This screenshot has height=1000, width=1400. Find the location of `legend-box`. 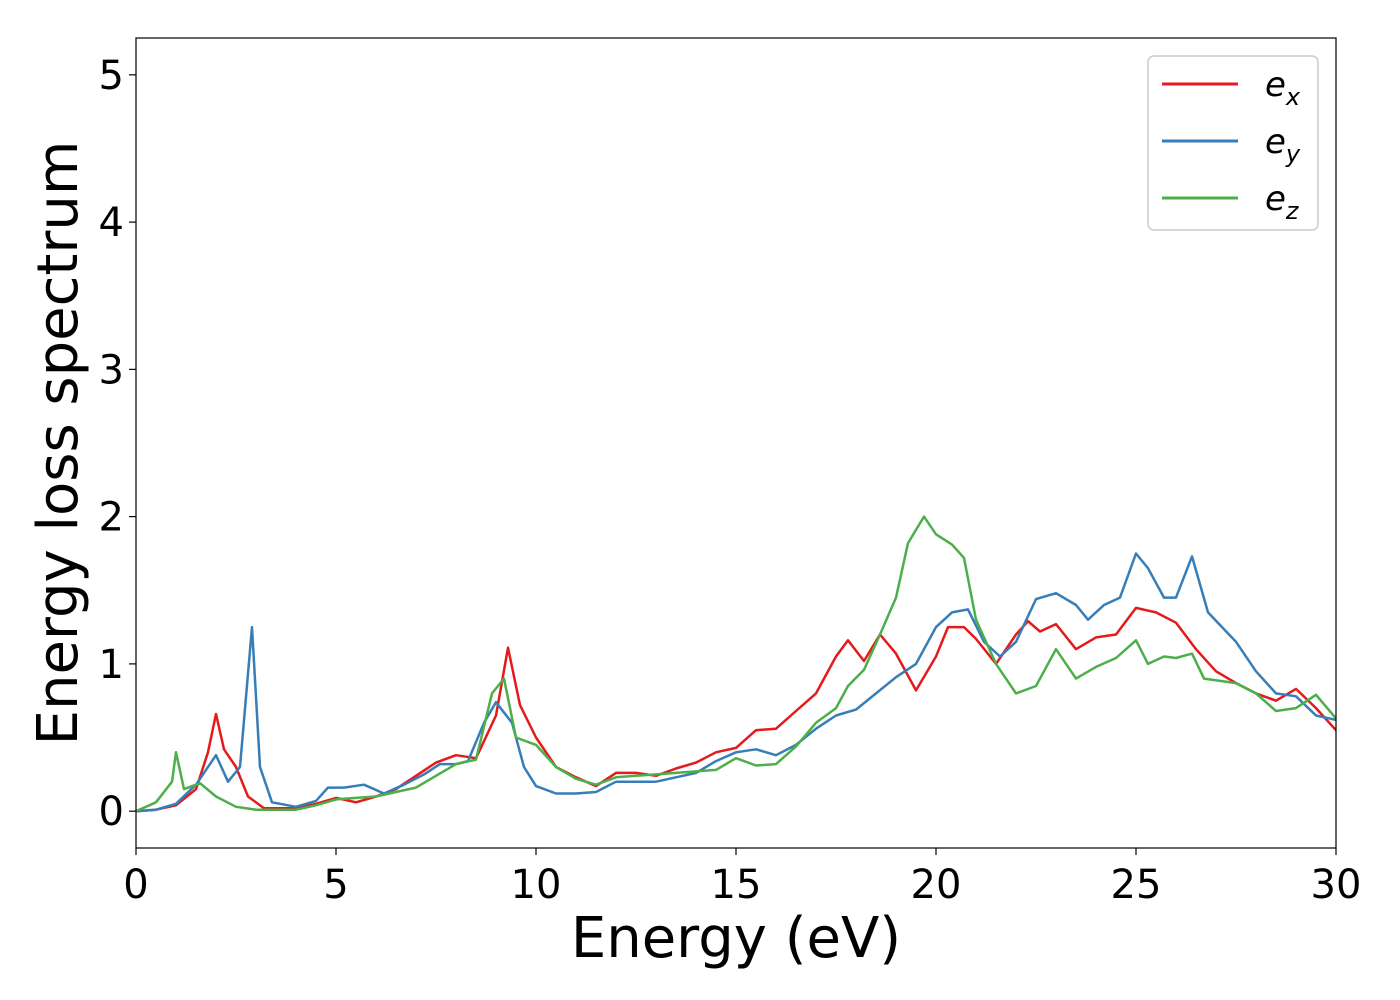

legend-box is located at coordinates (1233, 143).